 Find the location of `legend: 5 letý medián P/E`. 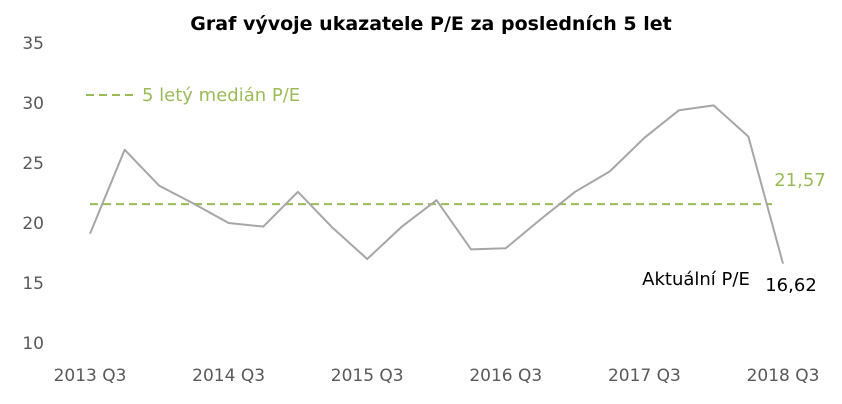

legend: 5 letý medián P/E is located at coordinates (193, 95).